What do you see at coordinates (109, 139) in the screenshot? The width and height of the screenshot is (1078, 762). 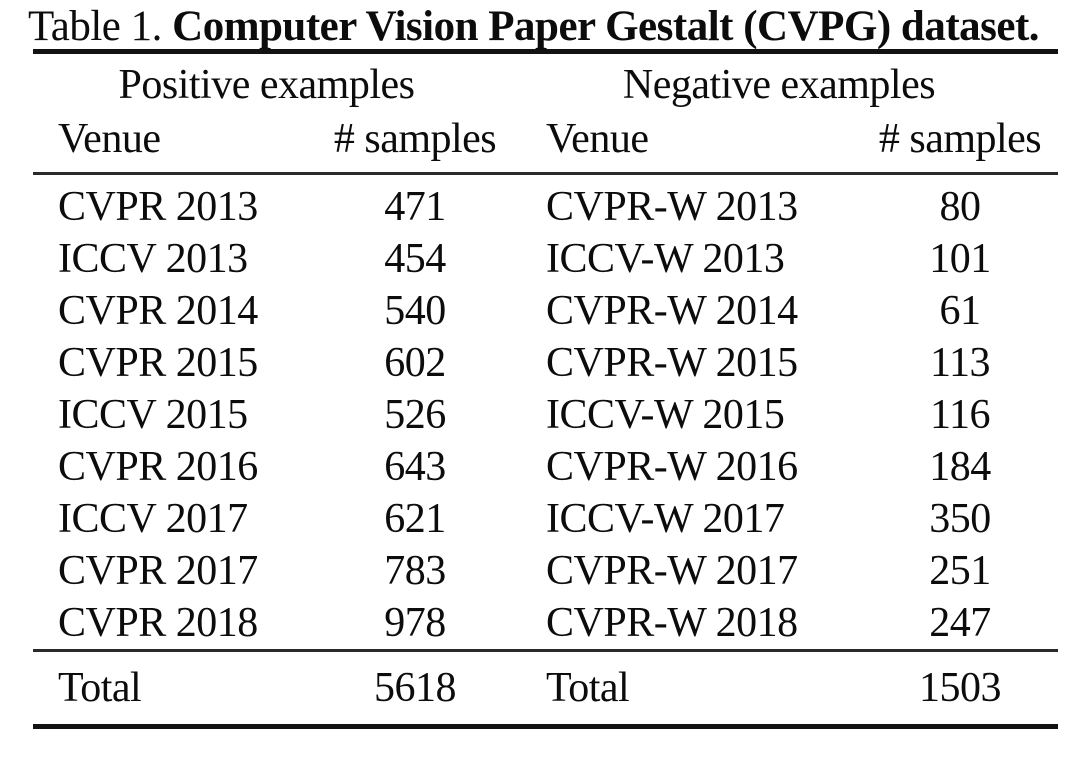 I see `column-header-venue-positive: Venue` at bounding box center [109, 139].